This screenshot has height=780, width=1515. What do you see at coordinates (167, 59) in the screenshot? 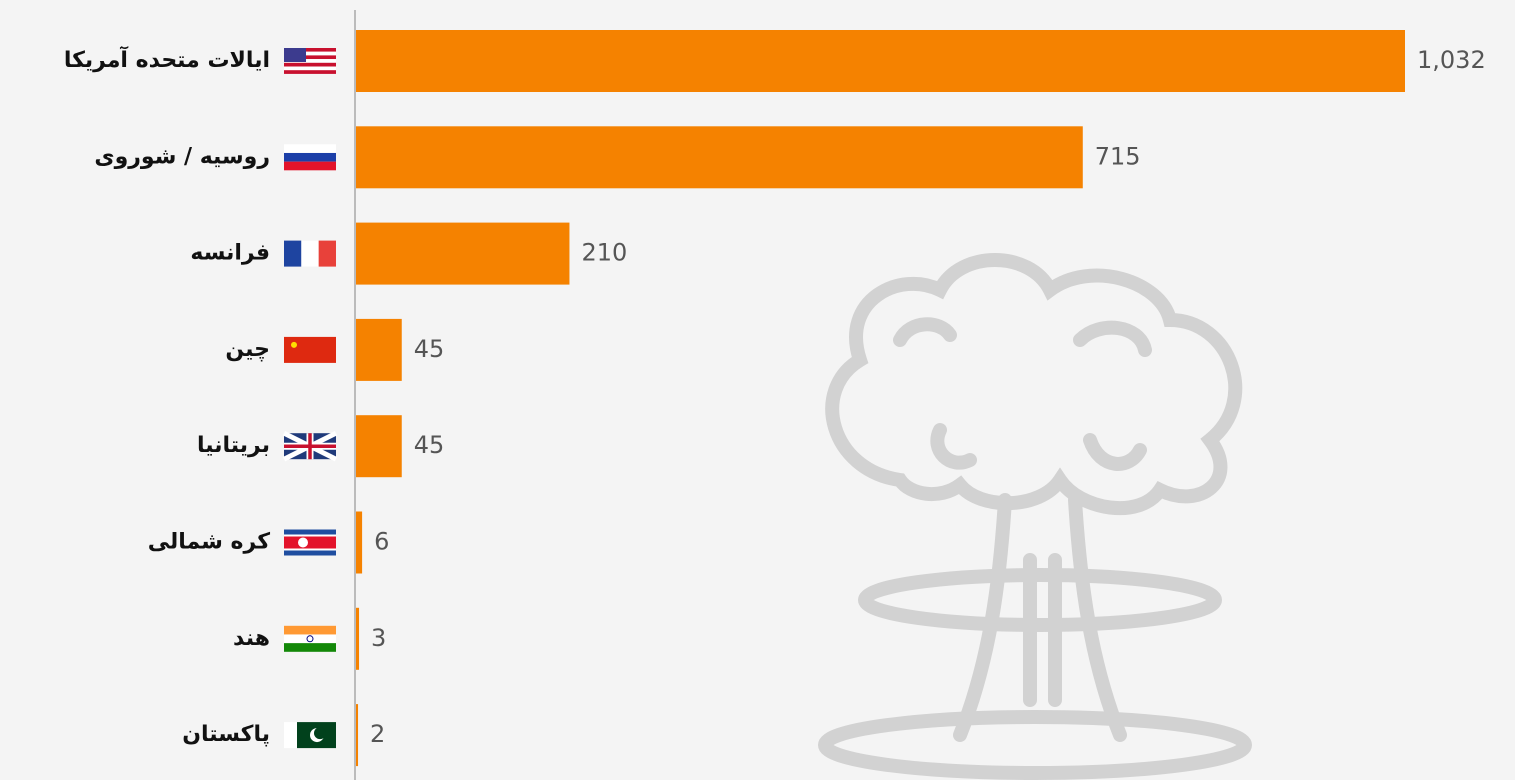
I see `category-label: ایالات متحده آمریکا` at bounding box center [167, 59].